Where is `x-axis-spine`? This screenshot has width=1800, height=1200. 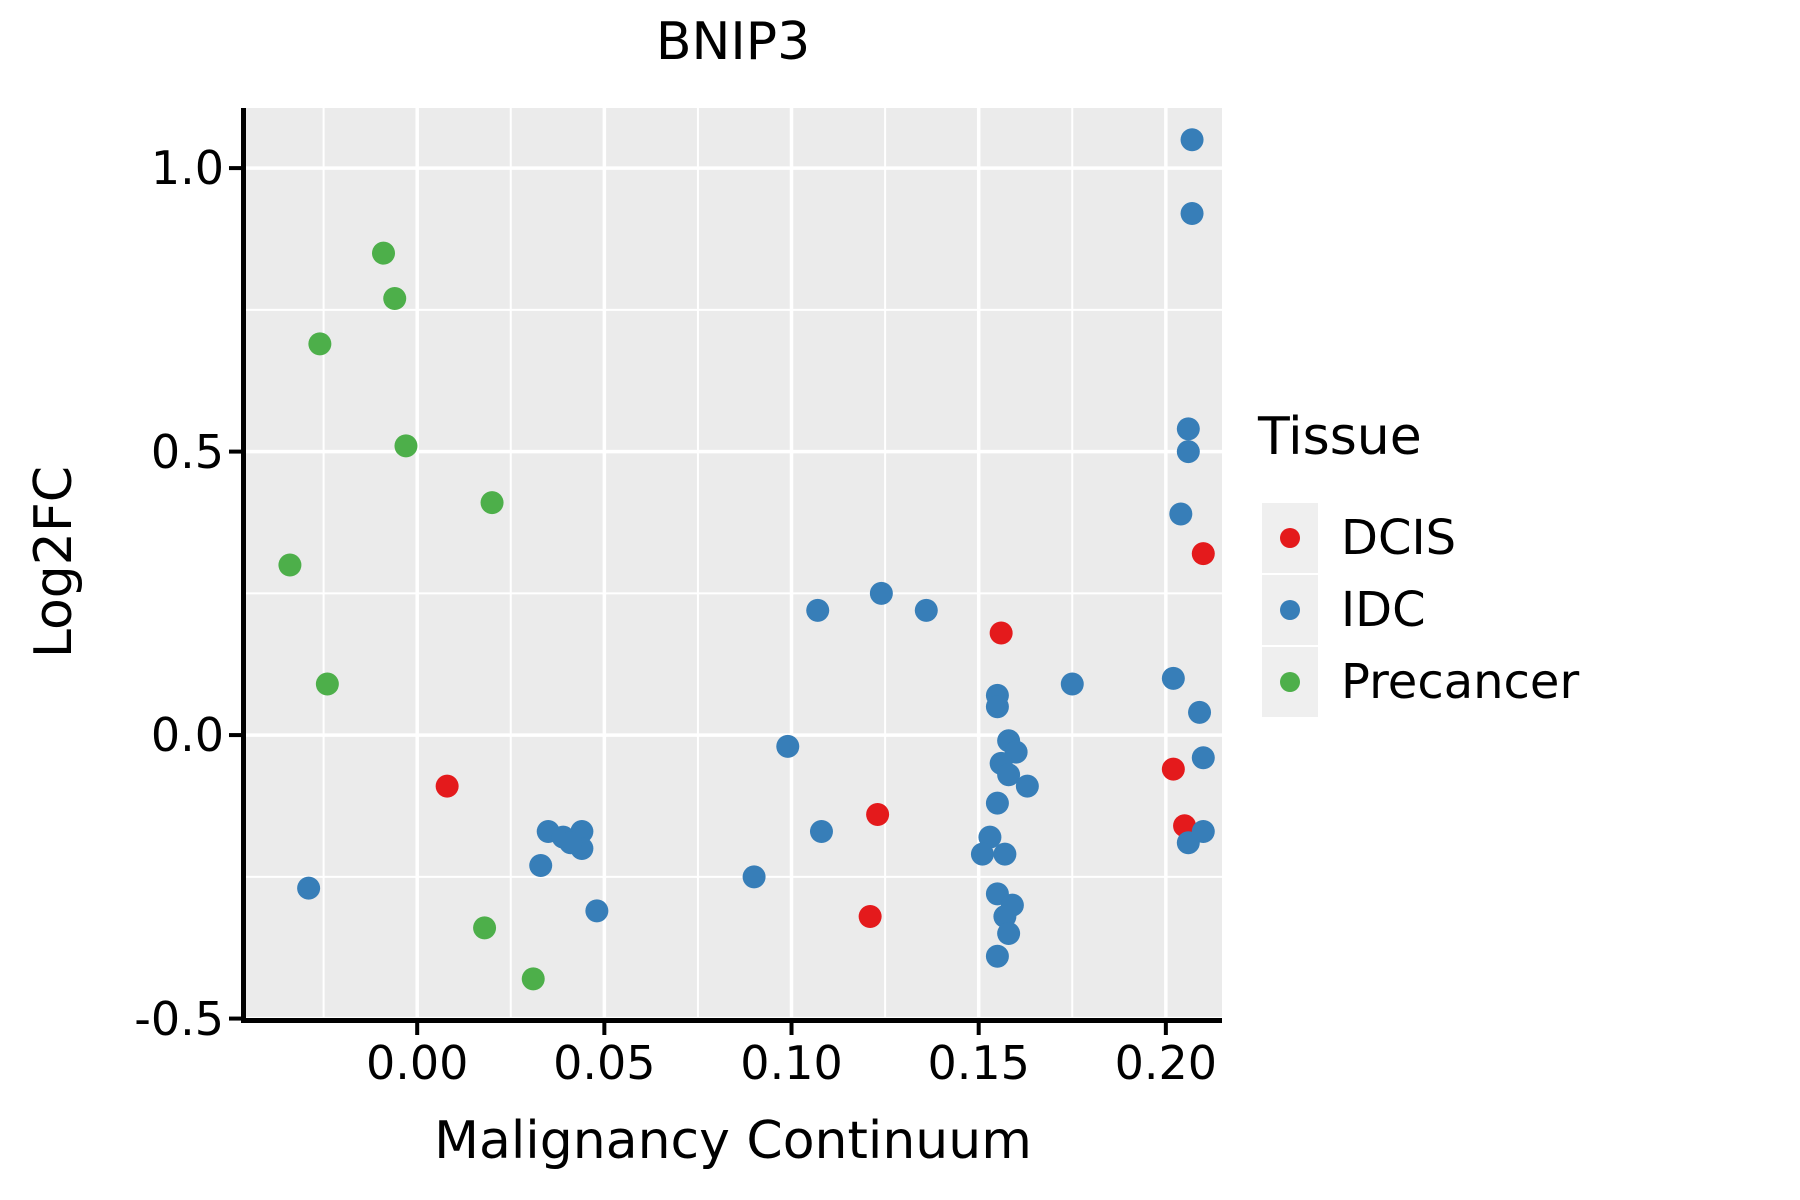
x-axis-spine is located at coordinates (731, 1020).